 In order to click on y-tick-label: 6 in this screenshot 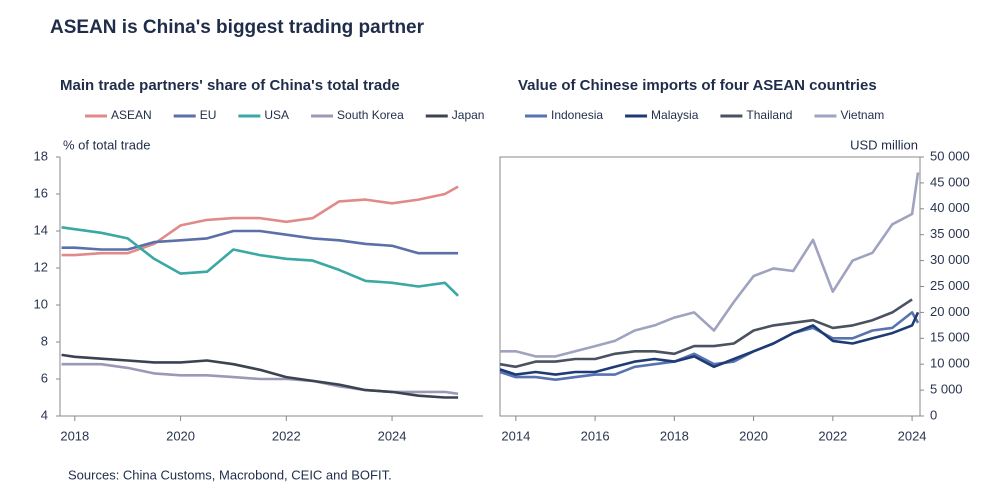, I will do `click(44, 377)`.